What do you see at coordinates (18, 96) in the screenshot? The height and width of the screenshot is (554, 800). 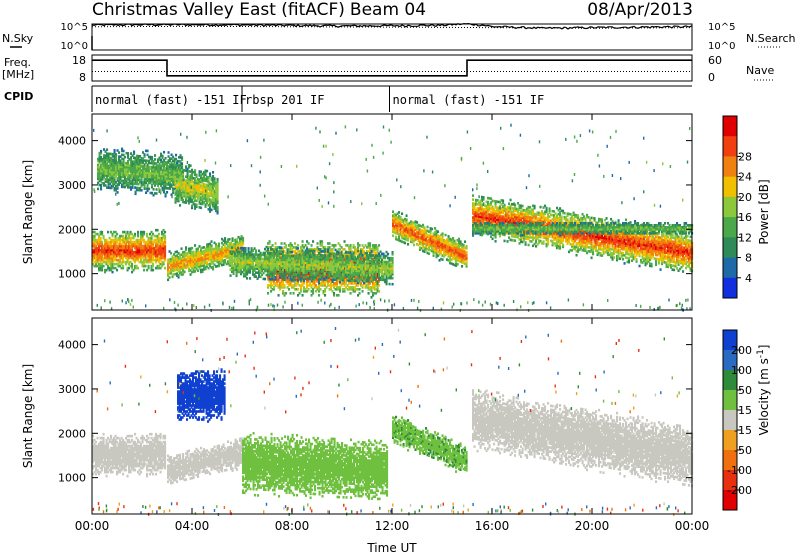 I see `cpid-label: CPID` at bounding box center [18, 96].